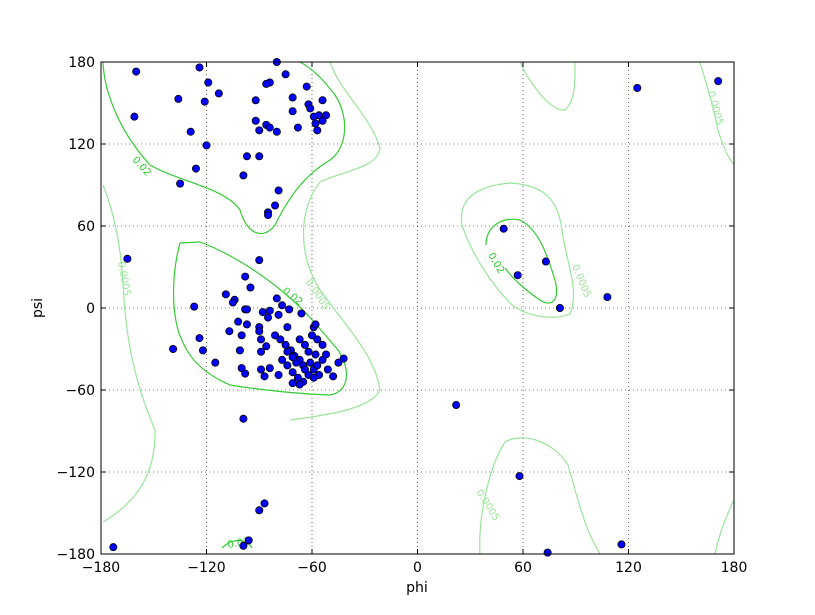  What do you see at coordinates (523, 568) in the screenshot?
I see `x-tick-label: 60` at bounding box center [523, 568].